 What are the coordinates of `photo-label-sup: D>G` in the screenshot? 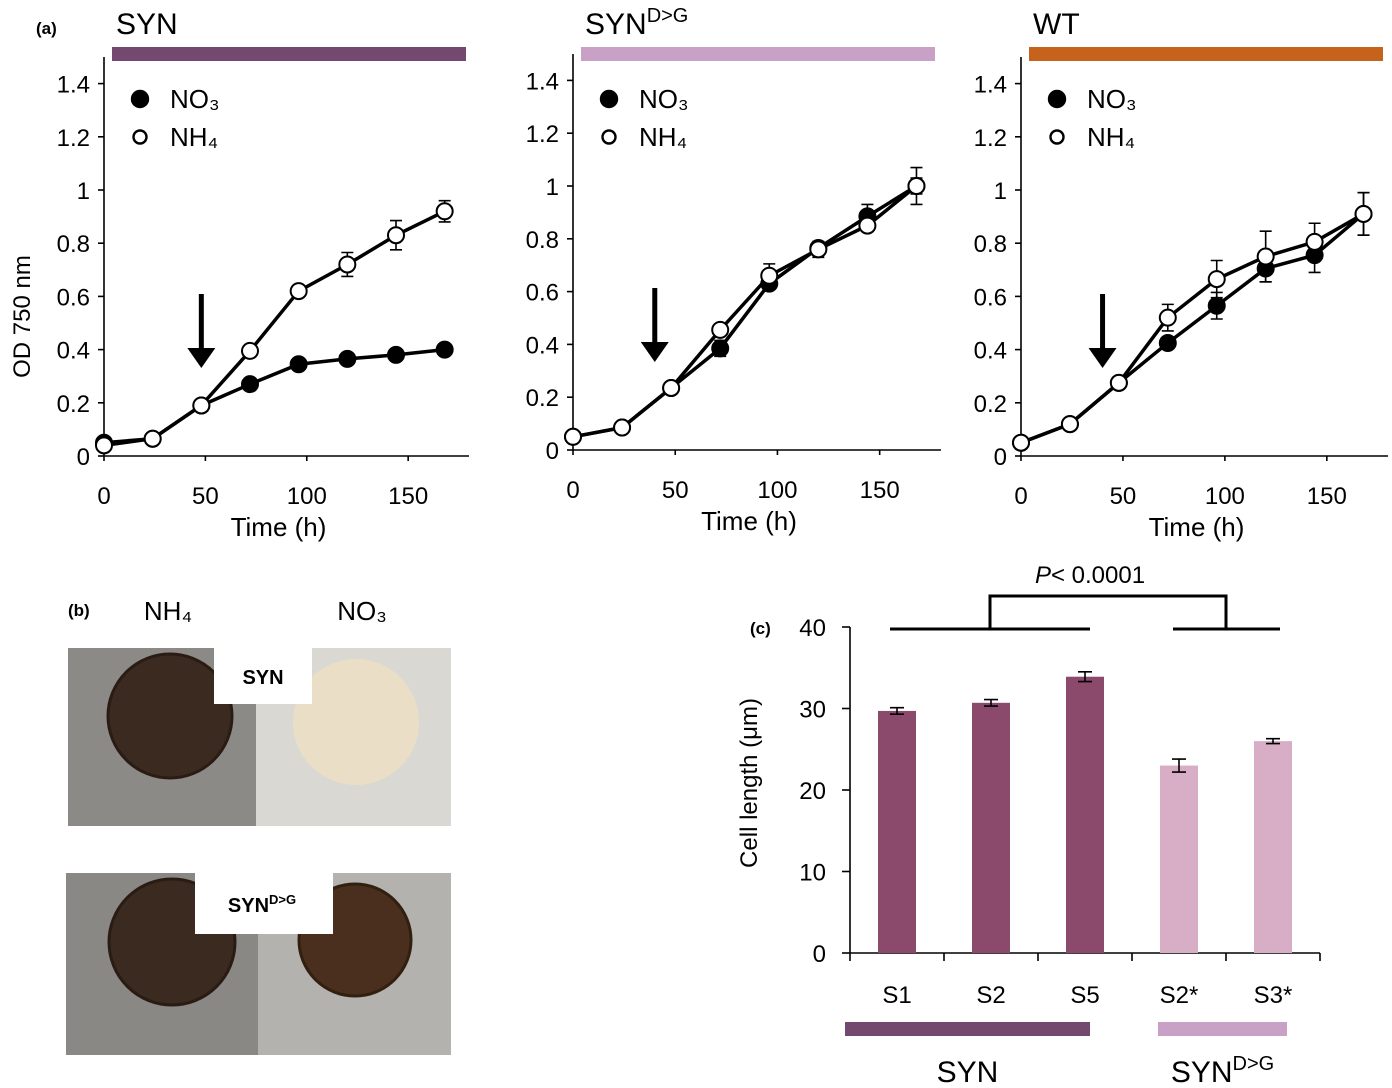 It's located at (282, 899).